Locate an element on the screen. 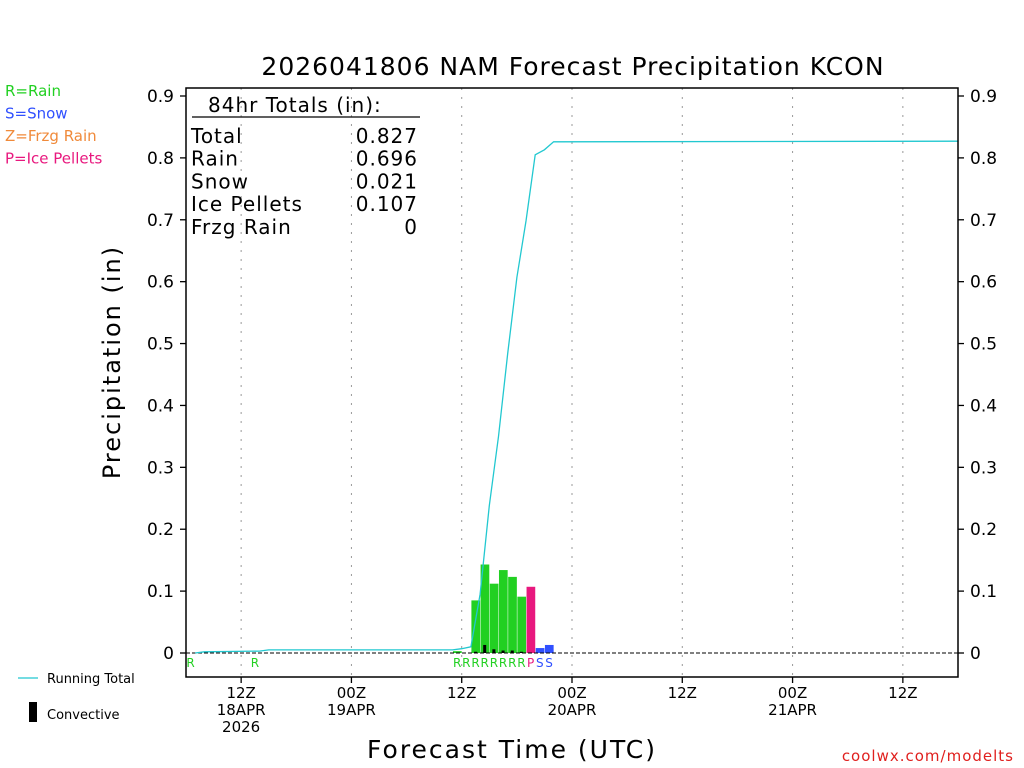 Image resolution: width=1024 pixels, height=768 pixels. convective-legend-label: Convective is located at coordinates (83, 715).